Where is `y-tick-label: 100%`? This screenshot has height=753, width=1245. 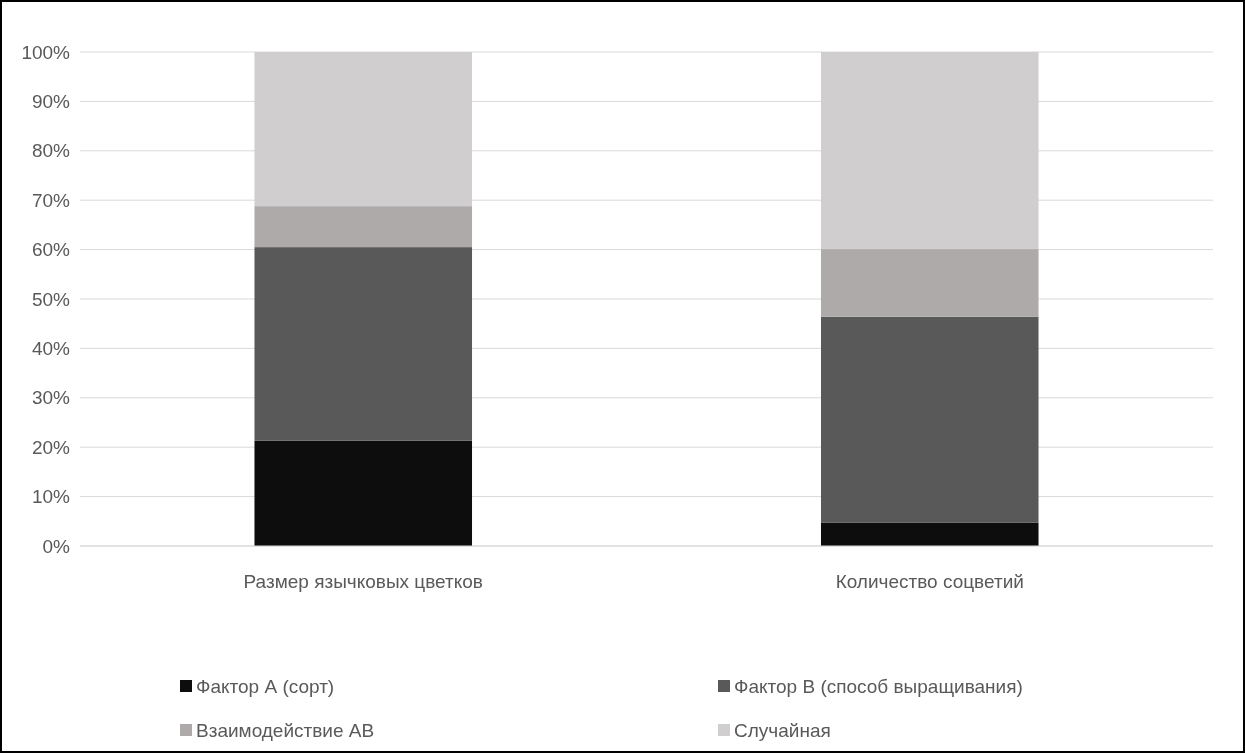
y-tick-label: 100% is located at coordinates (46, 52).